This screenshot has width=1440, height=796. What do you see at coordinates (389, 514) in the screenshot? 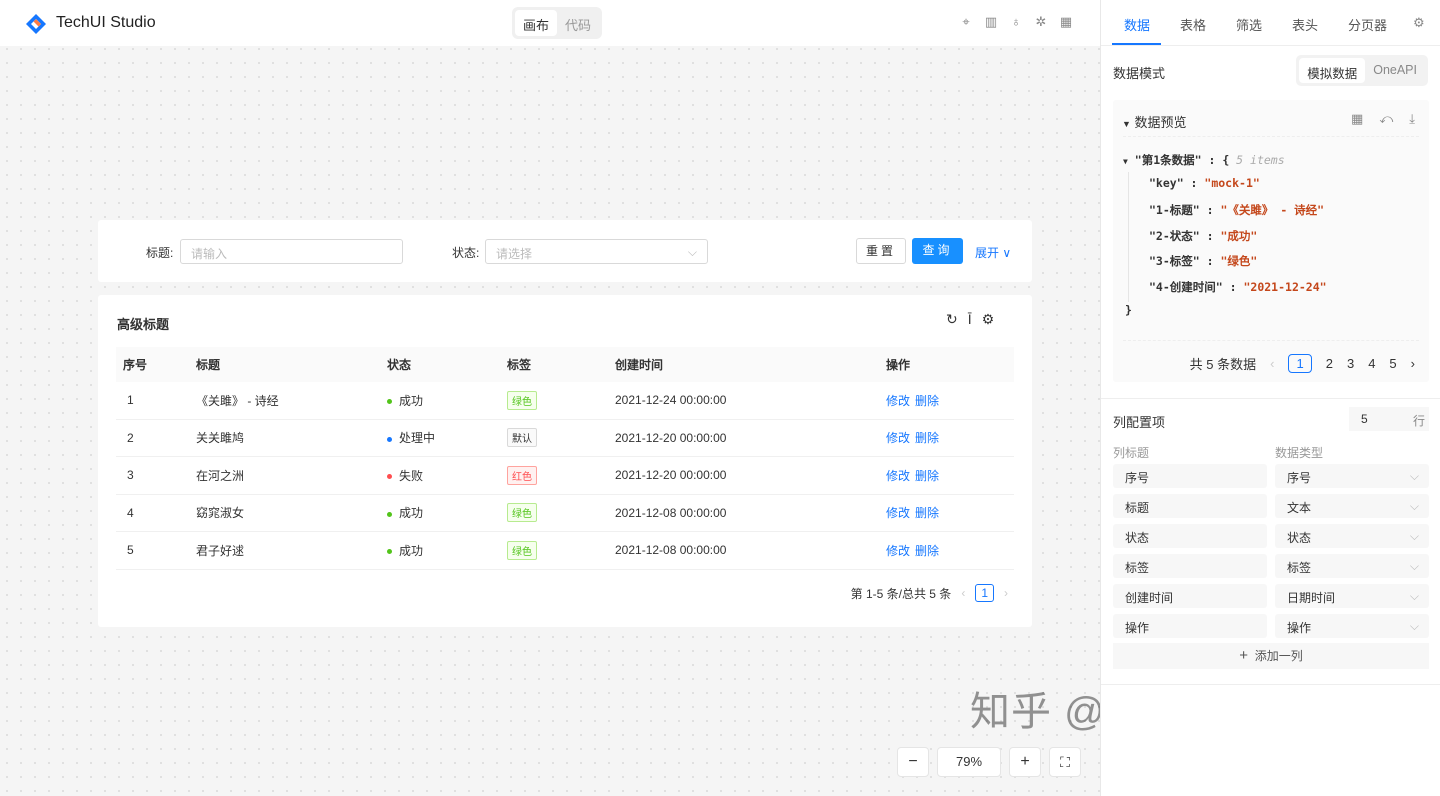
I see `status-dot` at bounding box center [389, 514].